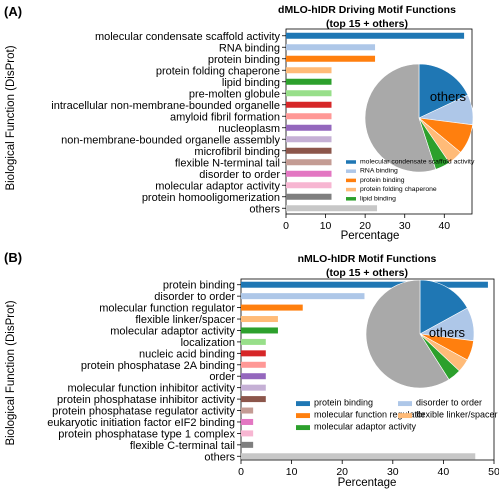 This screenshot has width=499, height=493. Describe the element at coordinates (379, 171) in the screenshot. I see `legend-label: RNA binding` at that location.